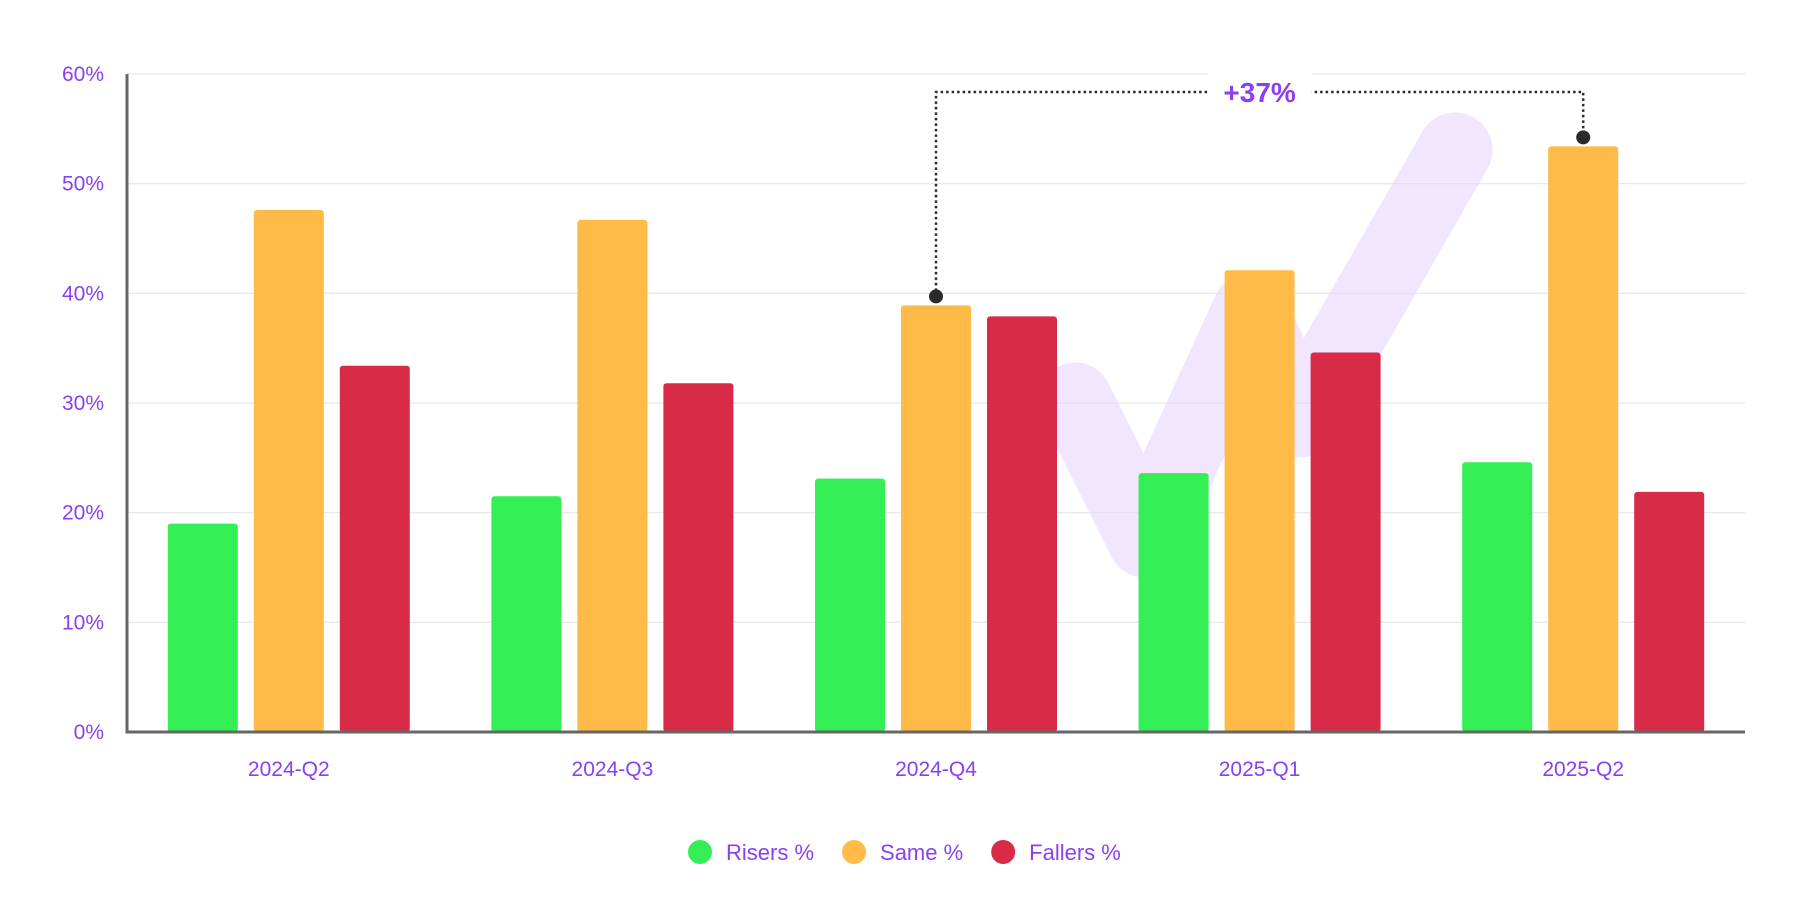 This screenshot has width=1800, height=900. Describe the element at coordinates (921, 852) in the screenshot. I see `legend-label: Same %` at that location.